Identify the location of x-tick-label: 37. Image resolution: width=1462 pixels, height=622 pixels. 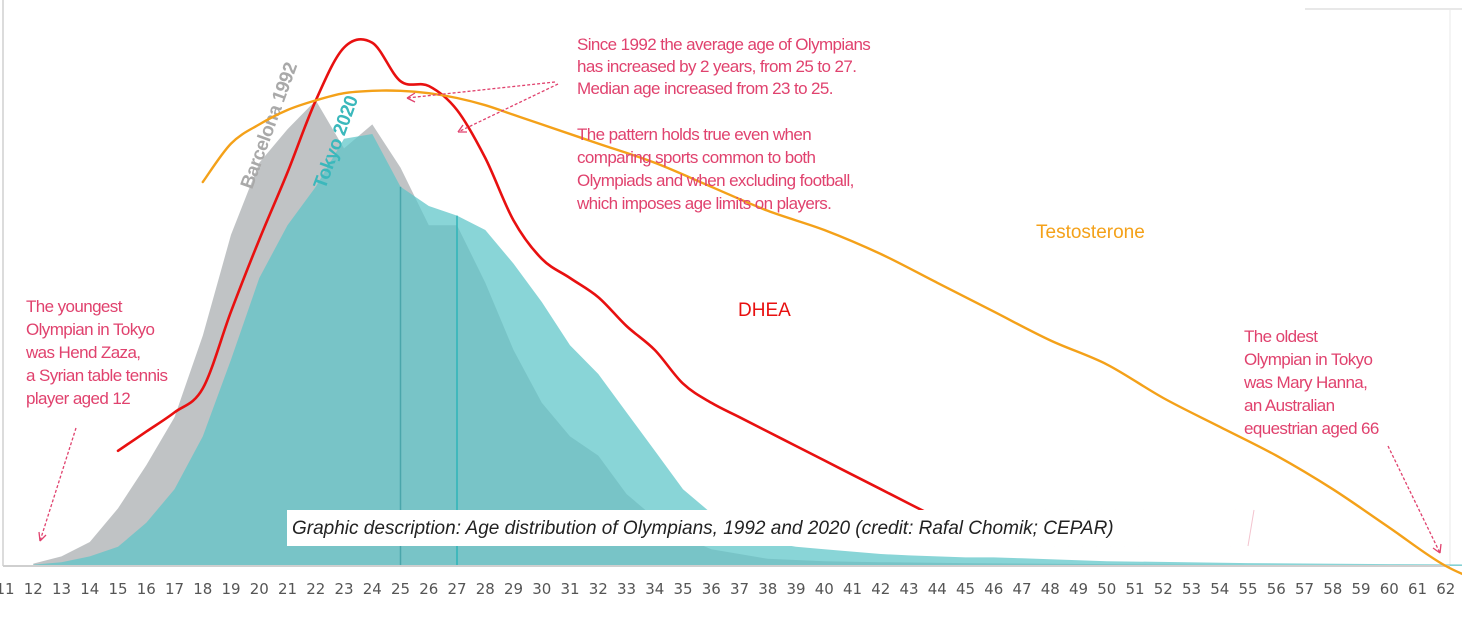
(739, 589).